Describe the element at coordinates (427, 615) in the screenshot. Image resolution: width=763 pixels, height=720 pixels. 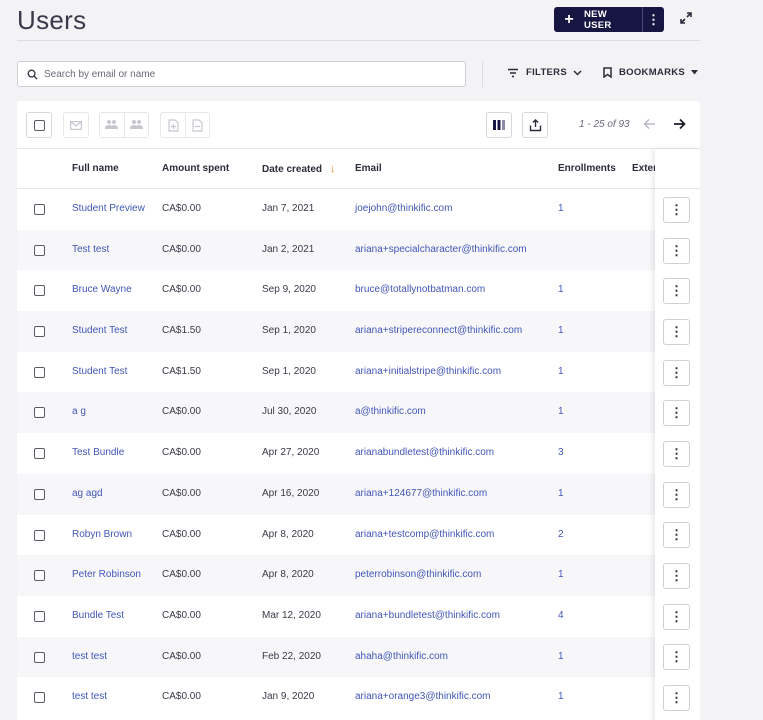
I see `email-link: ariana+bundletest@thinkific.com` at that location.